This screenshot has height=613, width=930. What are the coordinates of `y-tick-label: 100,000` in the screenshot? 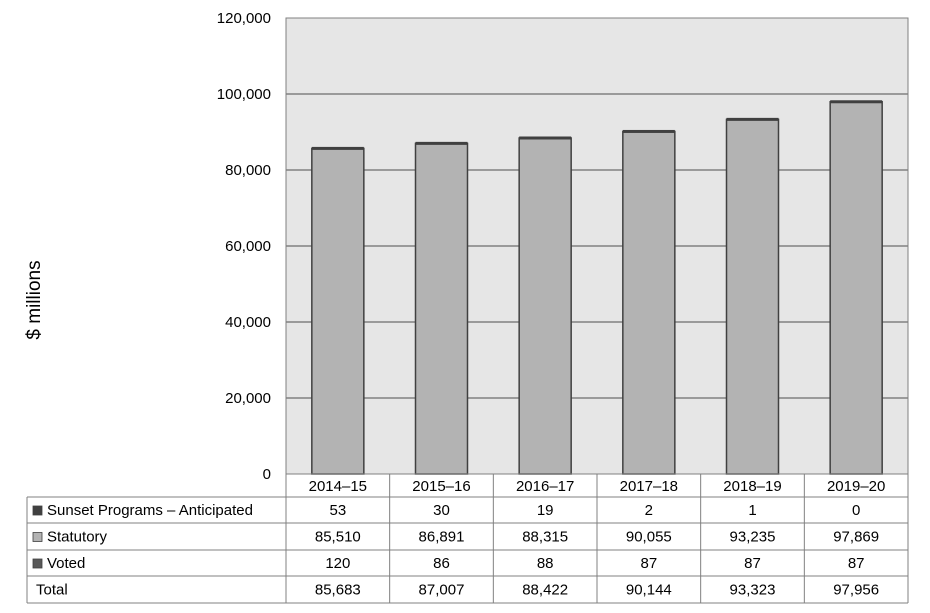 It's located at (244, 94).